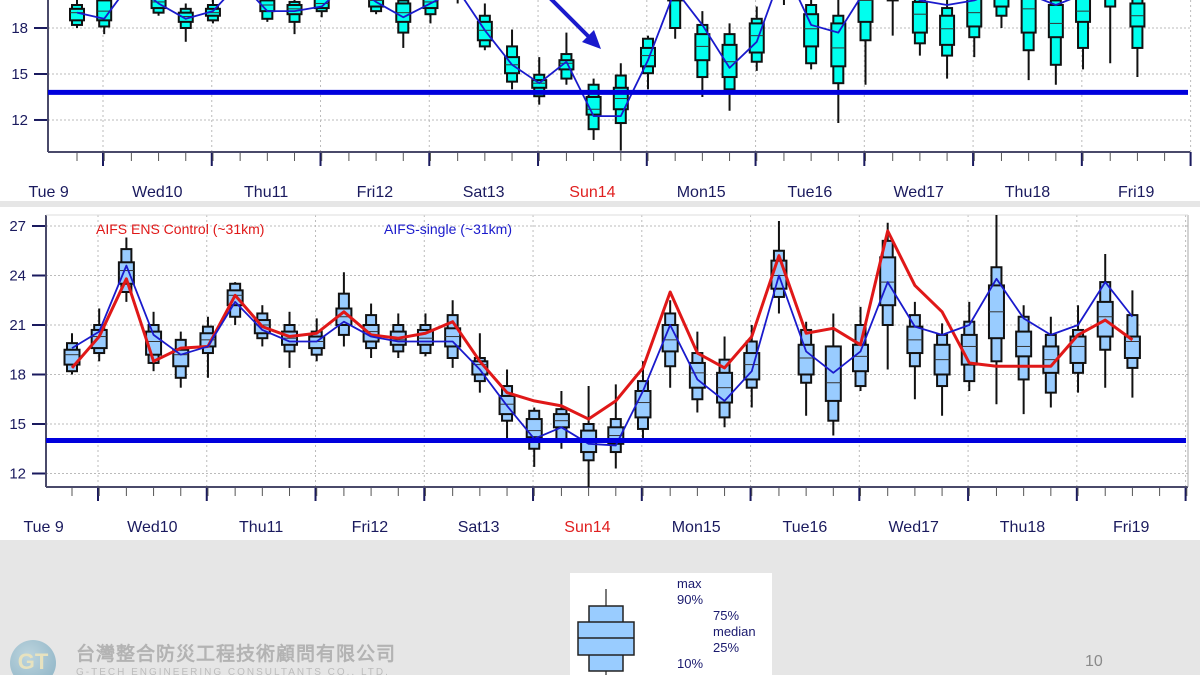  Describe the element at coordinates (726, 615) in the screenshot. I see `legend-label-p75: 75%` at that location.